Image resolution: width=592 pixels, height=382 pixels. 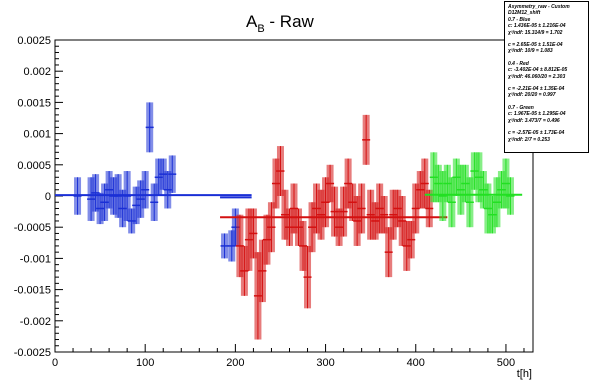 What do you see at coordinates (529, 139) in the screenshot?
I see `stats-line: χ²/ndf: 2/7 = 0.253` at bounding box center [529, 139].